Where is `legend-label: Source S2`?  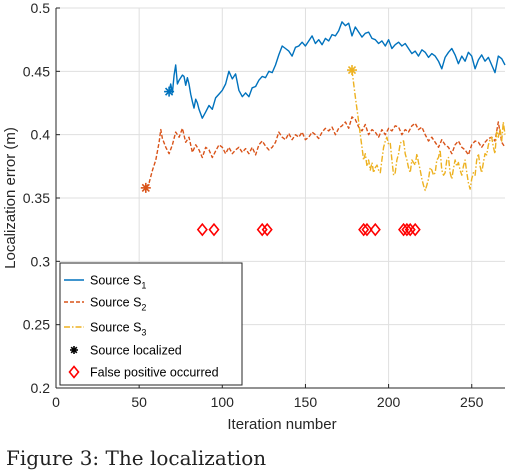
legend-label: Source S2 is located at coordinates (118, 304).